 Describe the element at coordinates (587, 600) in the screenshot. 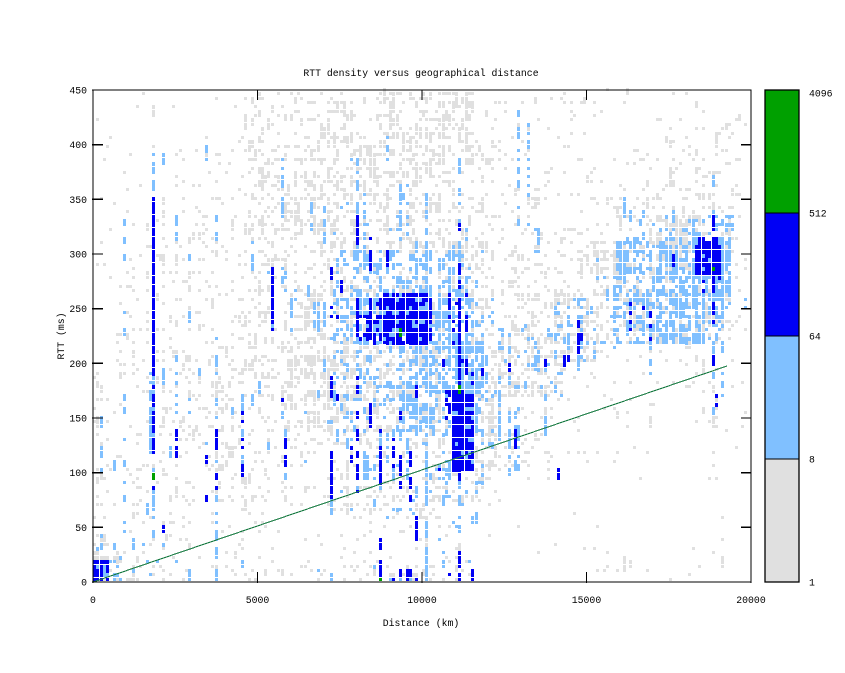

I see `svg-text: 15000` at that location.